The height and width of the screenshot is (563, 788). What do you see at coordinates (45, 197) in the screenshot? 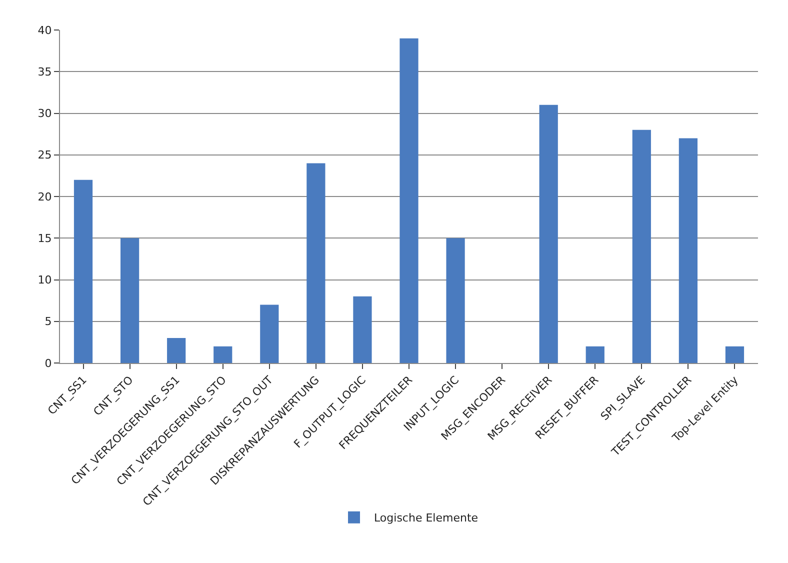
I see `y-tick-label: 20` at bounding box center [45, 197].